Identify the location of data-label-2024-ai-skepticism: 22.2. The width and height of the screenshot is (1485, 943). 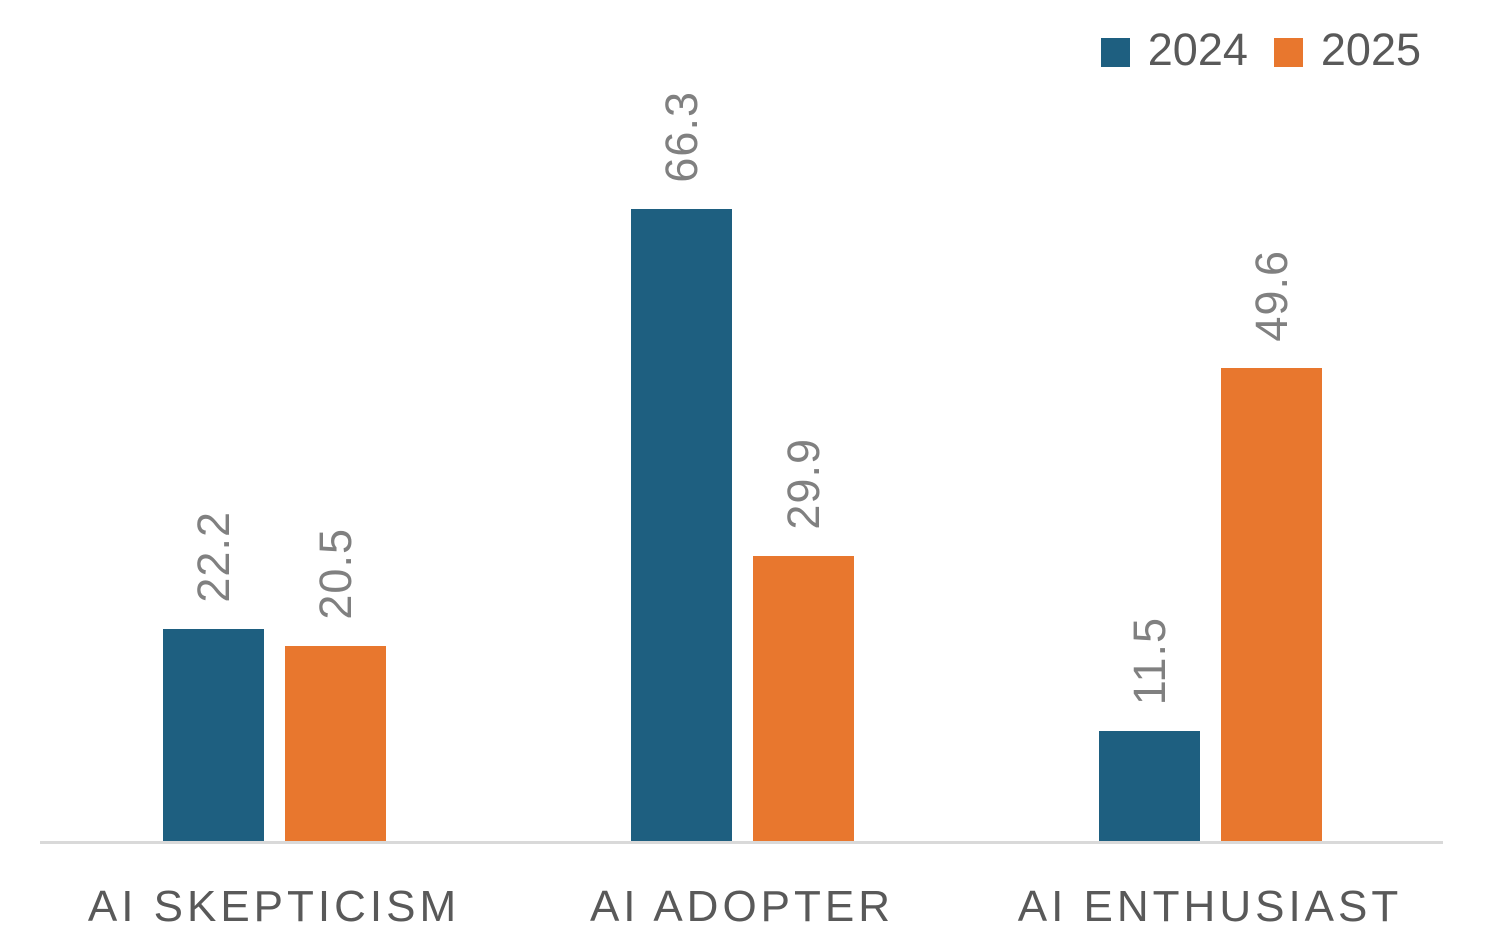
(213, 557).